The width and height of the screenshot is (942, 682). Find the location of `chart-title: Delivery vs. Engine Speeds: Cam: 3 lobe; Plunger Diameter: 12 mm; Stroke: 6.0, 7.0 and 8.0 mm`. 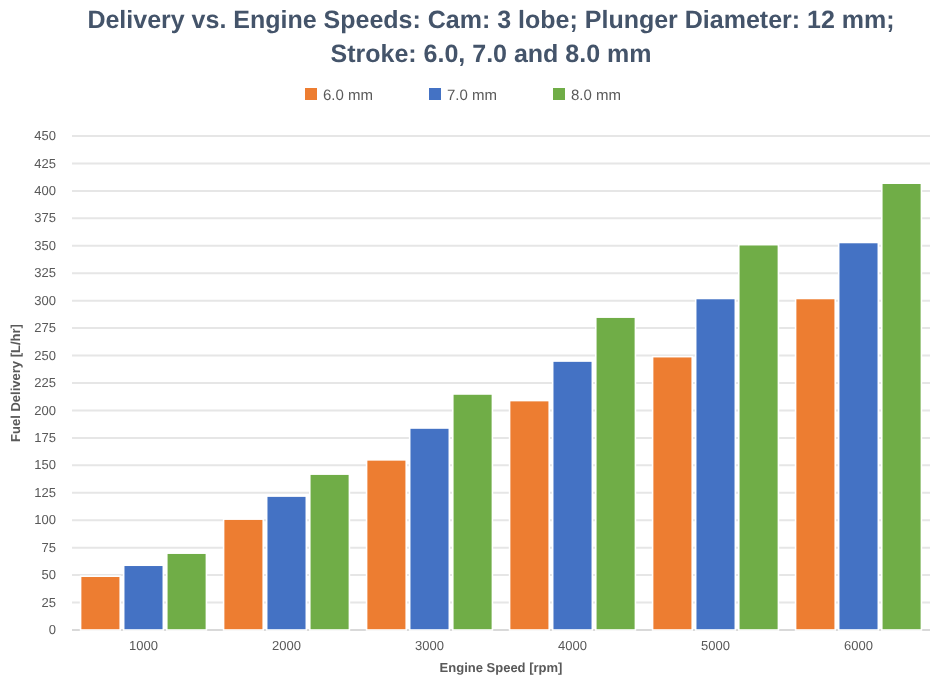

chart-title: Delivery vs. Engine Speeds: Cam: 3 lobe; Plunger Diameter: 12 mm; Stroke: 6.0, 7.0 and 8.0 mm is located at coordinates (491, 37).